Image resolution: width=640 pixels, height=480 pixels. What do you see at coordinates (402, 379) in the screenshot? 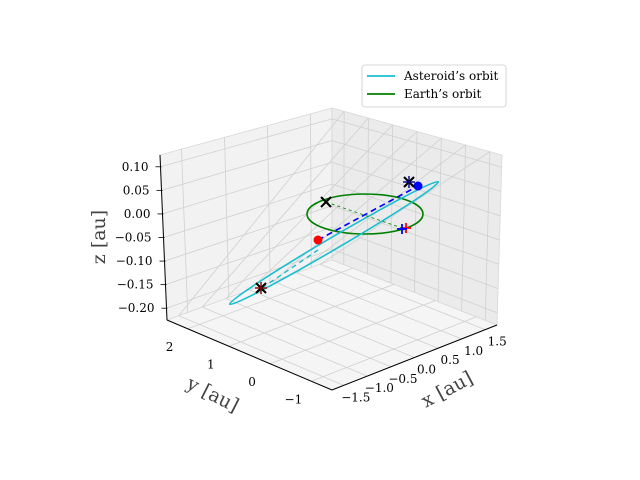
I see `x-tick-label: −0.5` at bounding box center [402, 379].